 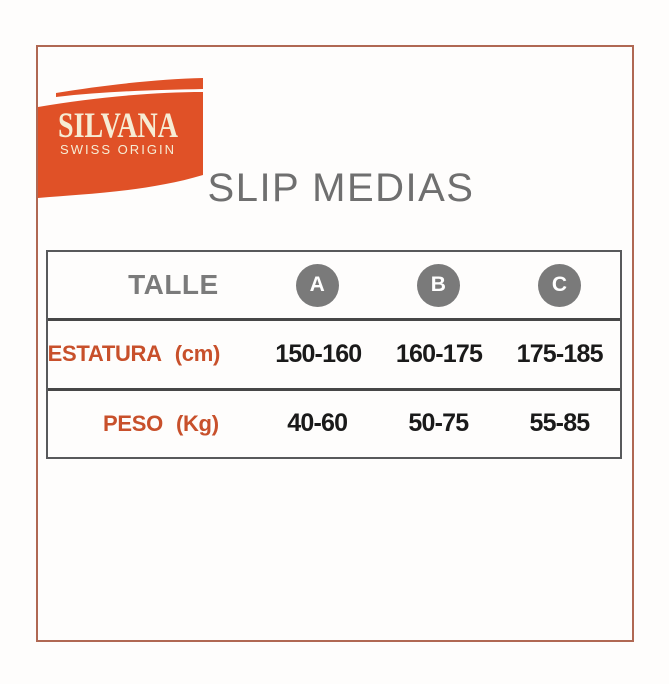 What do you see at coordinates (197, 354) in the screenshot?
I see `estatura-unit: (cm)` at bounding box center [197, 354].